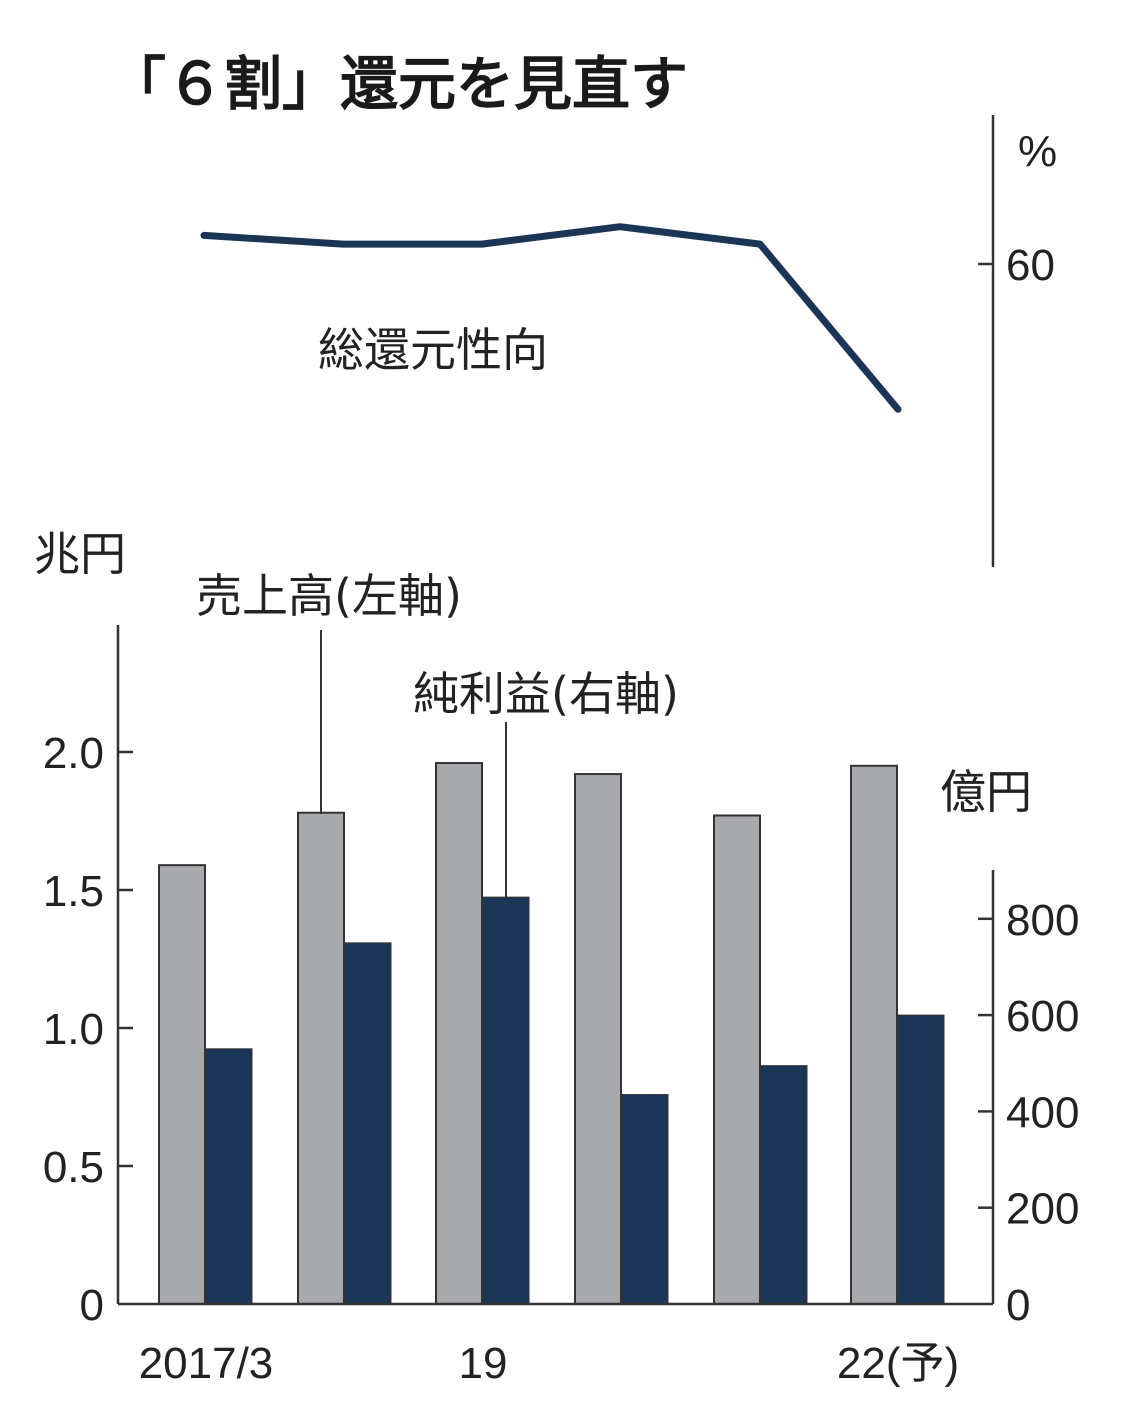  What do you see at coordinates (1042, 1209) in the screenshot?
I see `right-tick-label: 200` at bounding box center [1042, 1209].